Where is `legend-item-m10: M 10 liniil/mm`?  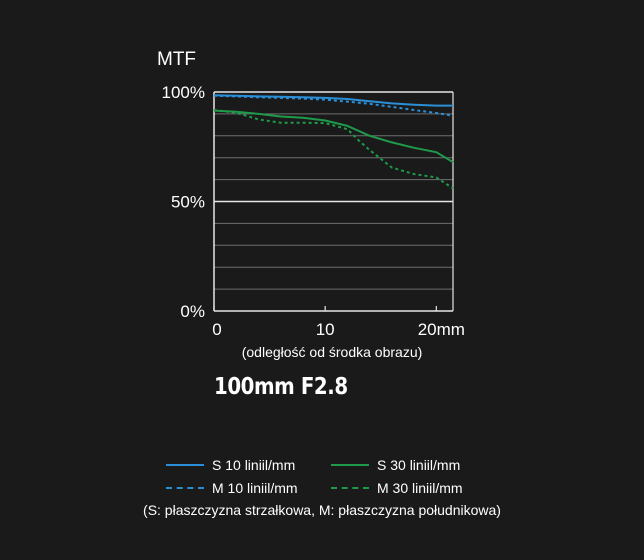 legend-item-m10: M 10 liniil/mm is located at coordinates (232, 488).